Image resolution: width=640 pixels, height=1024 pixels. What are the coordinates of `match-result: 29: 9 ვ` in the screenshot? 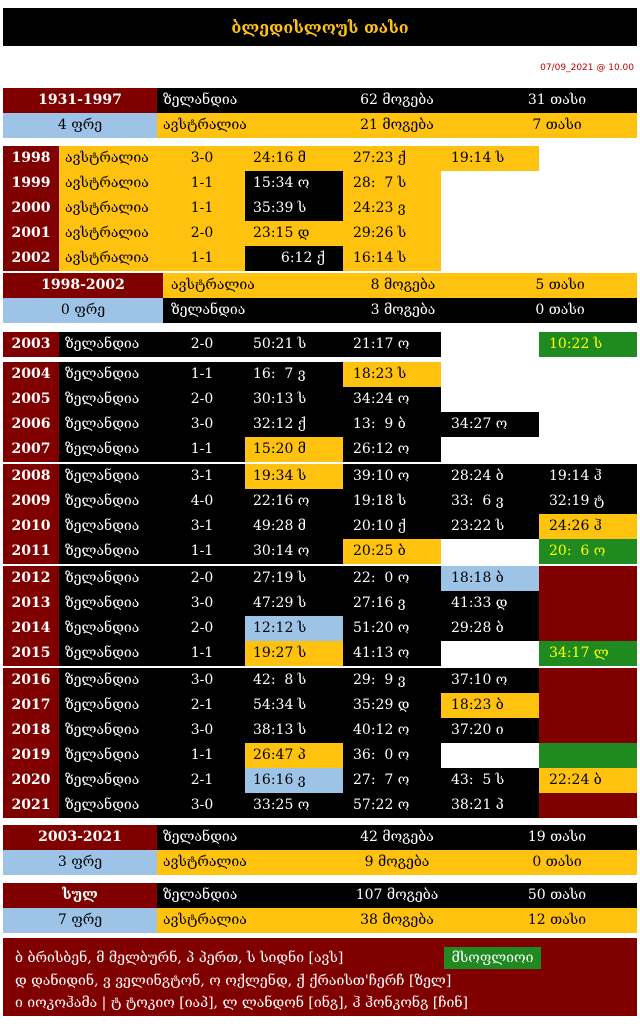 It's located at (392, 680).